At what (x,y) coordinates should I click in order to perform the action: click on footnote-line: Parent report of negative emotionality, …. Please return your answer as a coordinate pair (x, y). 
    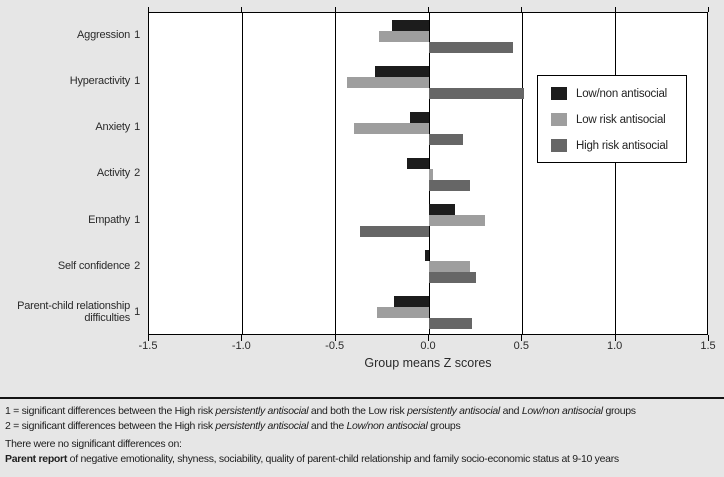
    Looking at the image, I should click on (363, 459).